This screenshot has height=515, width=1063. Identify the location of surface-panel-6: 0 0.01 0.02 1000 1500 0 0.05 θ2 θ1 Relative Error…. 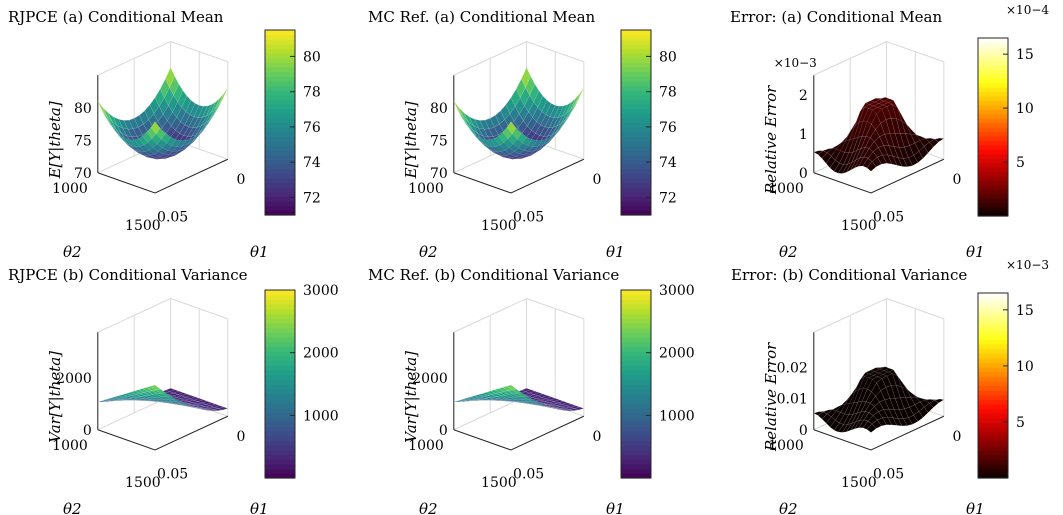
(890, 386).